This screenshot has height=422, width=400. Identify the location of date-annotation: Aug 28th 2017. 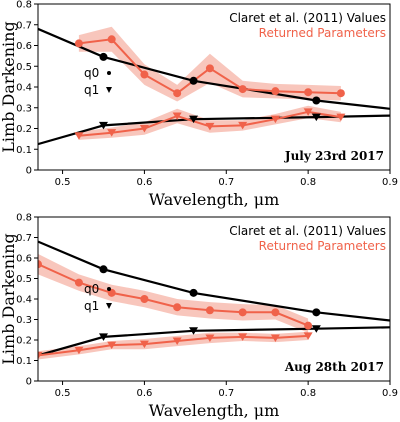
(334, 367).